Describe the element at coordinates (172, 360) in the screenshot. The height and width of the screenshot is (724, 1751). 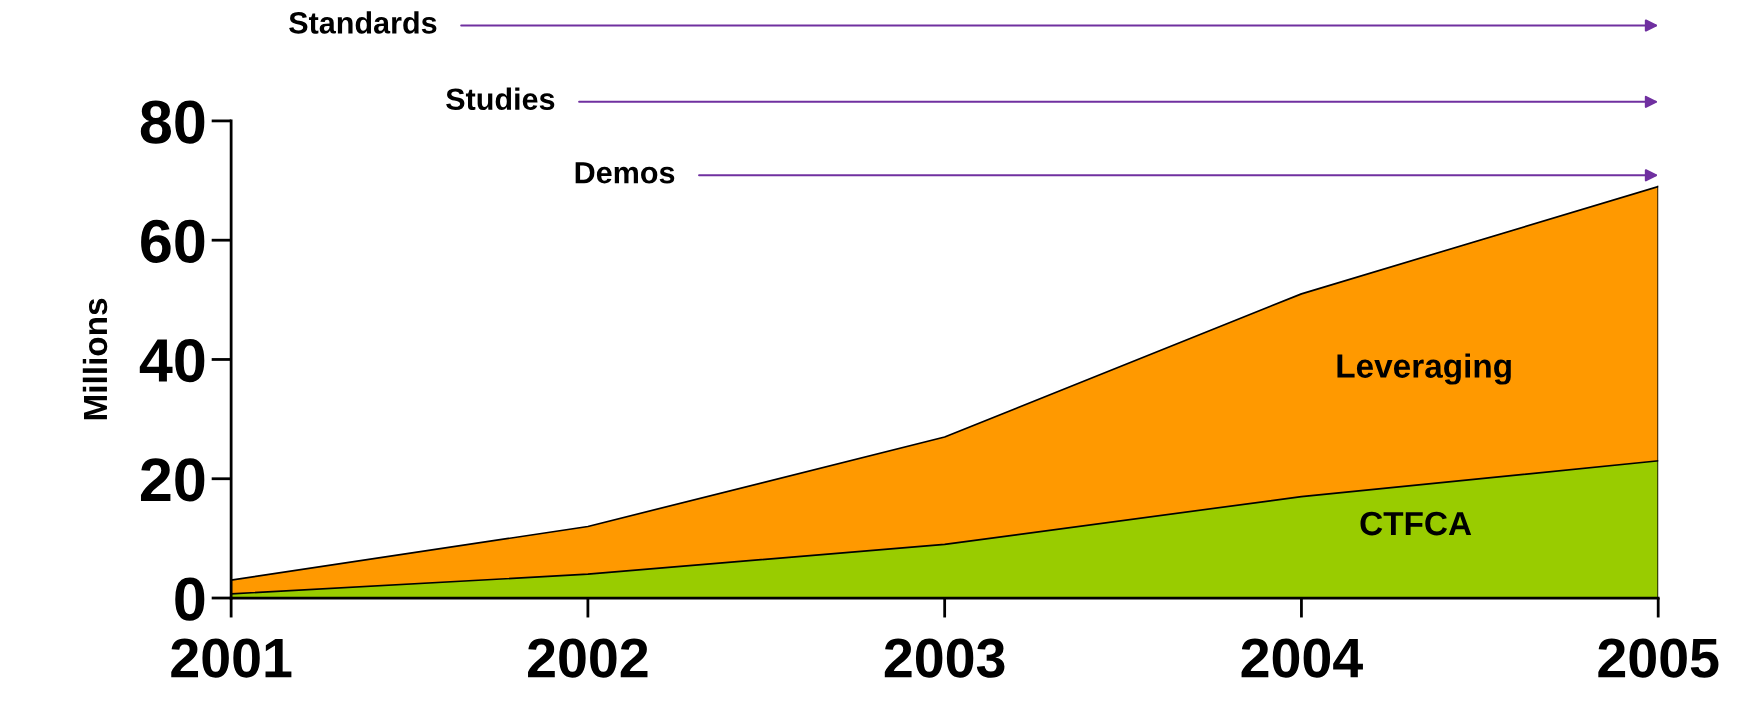
I see `y-tick-label: 40` at that location.